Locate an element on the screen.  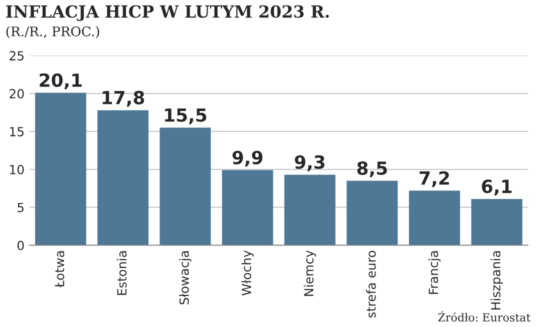
chart-subtitle: (R./R., PROC.) is located at coordinates (53, 32).